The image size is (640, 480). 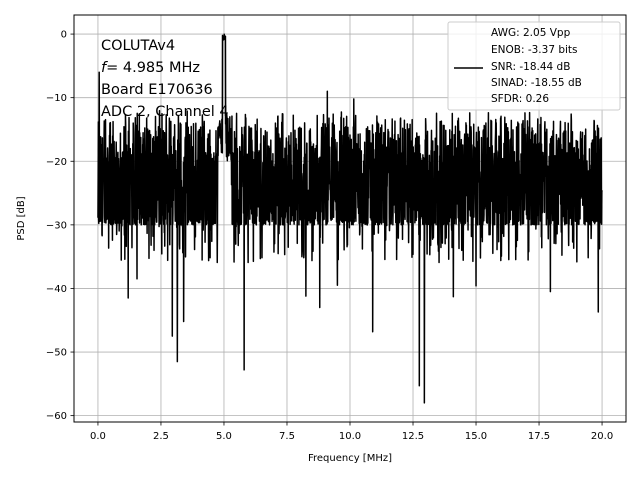 What do you see at coordinates (56, 353) in the screenshot?
I see `y-tick-label: −50` at bounding box center [56, 353].